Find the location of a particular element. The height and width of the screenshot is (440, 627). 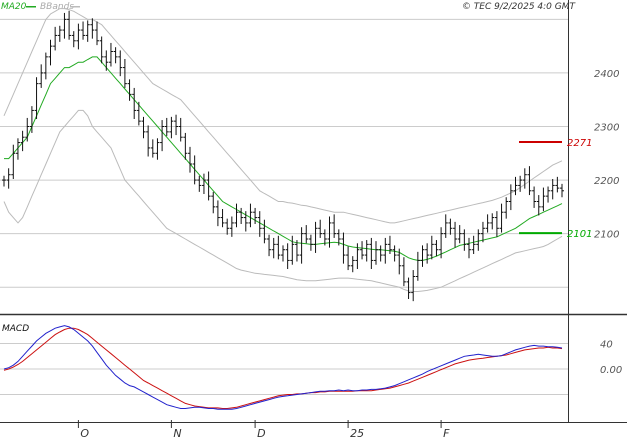

timestamp: © TEC 9/2/2025 4:0 GMT is located at coordinates (519, 7).